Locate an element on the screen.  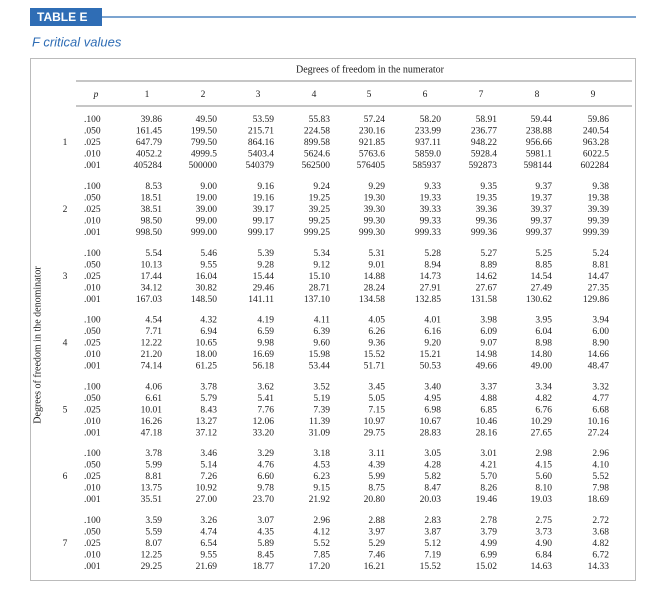
critical-value: 999.30 is located at coordinates (372, 233).